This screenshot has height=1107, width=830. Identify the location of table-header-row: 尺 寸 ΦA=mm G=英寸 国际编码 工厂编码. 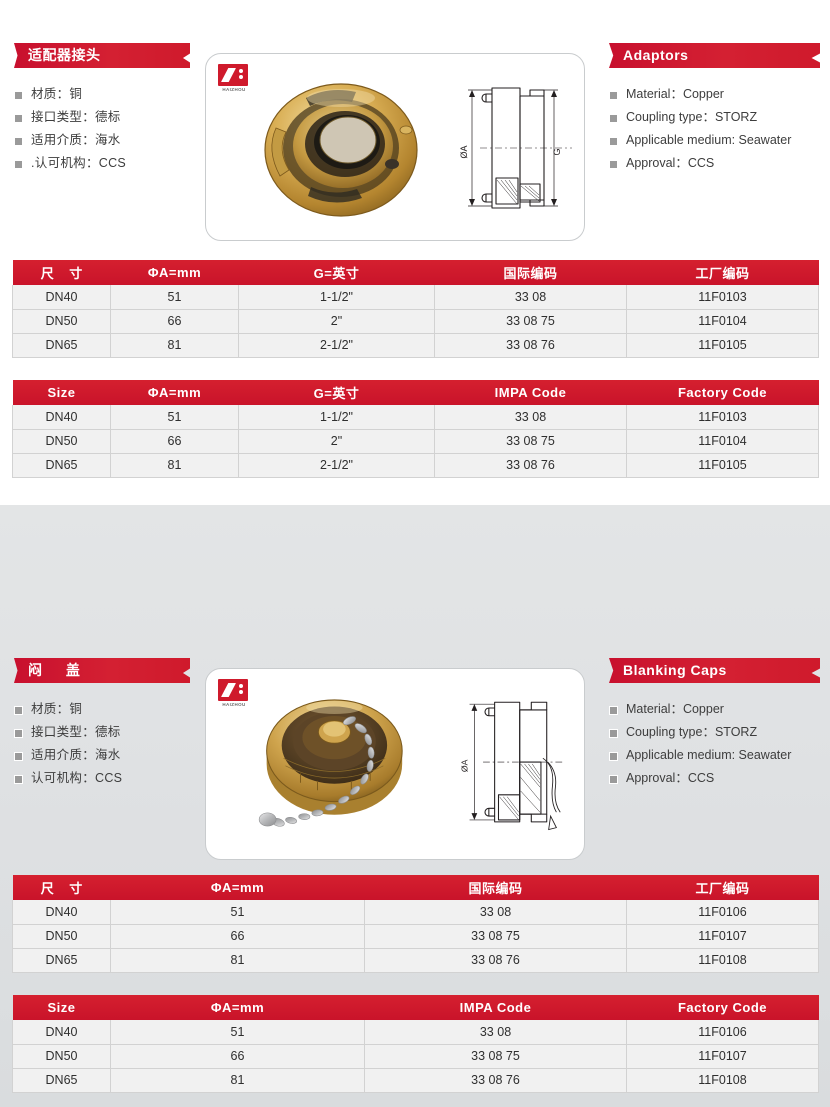
(415, 272).